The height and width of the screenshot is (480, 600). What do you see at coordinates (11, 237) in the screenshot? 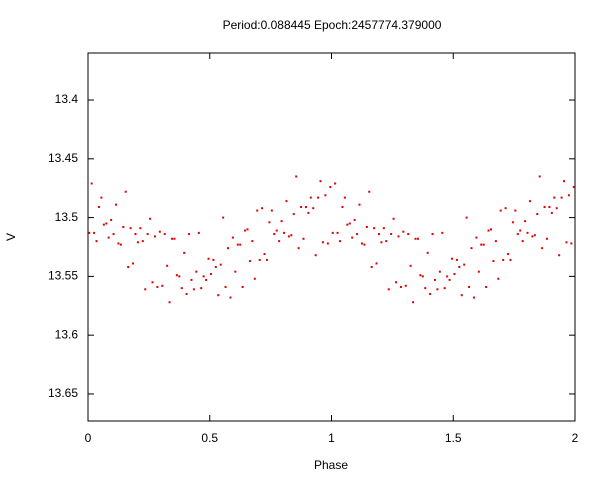
I see `y-axis-label: V` at bounding box center [11, 237].